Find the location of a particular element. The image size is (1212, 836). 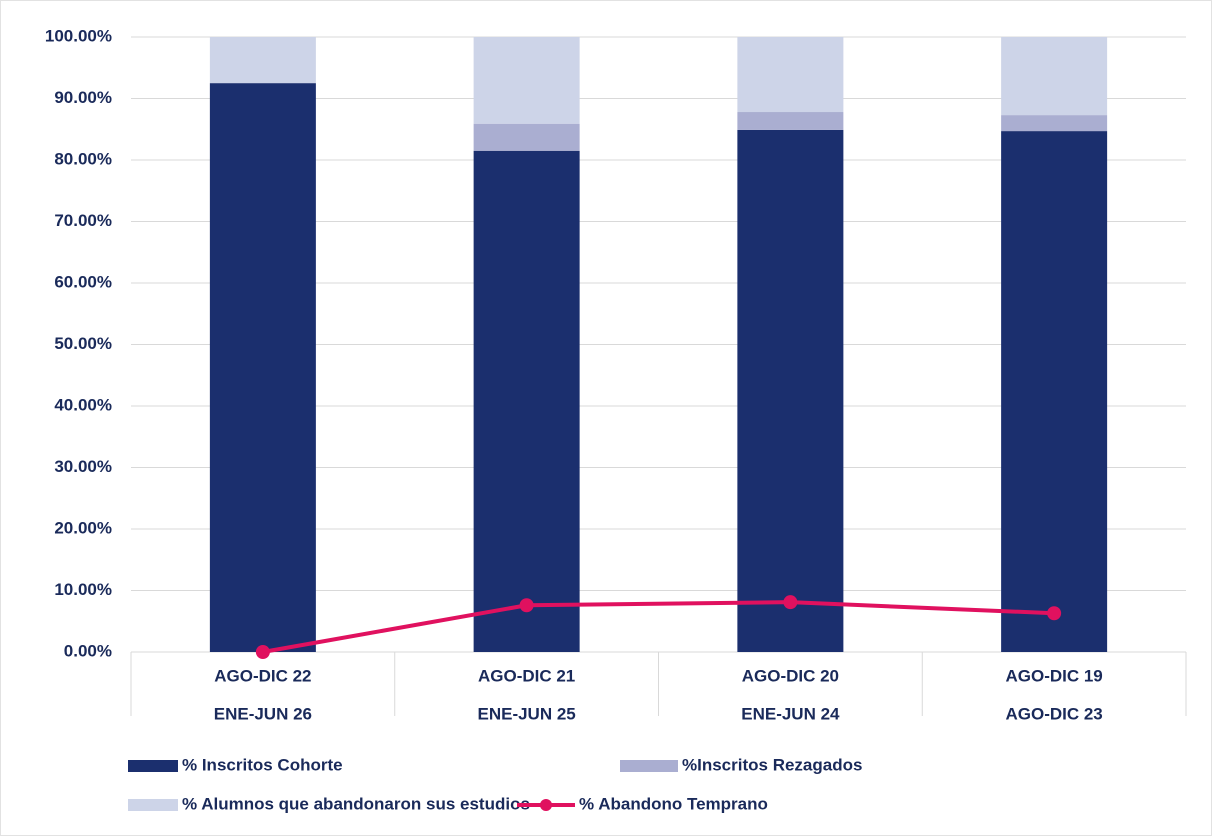

legend-marker is located at coordinates (546, 805).